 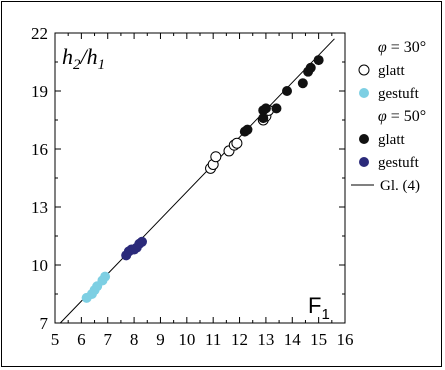 I want to click on legend-label: Gl. (4), so click(x=400, y=186).